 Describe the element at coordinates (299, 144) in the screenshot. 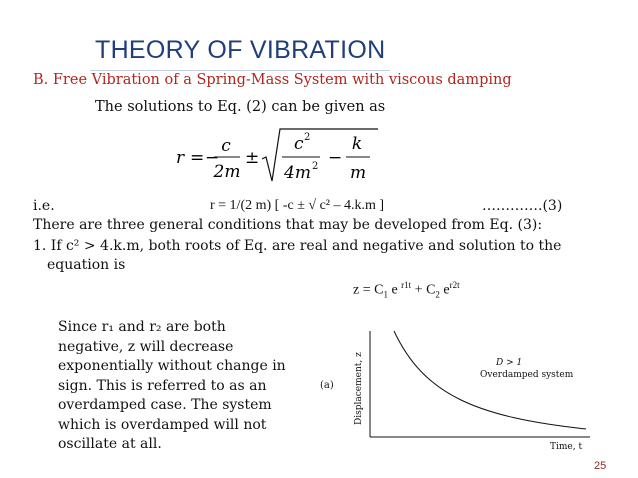

I see `eq-c2: c` at that location.